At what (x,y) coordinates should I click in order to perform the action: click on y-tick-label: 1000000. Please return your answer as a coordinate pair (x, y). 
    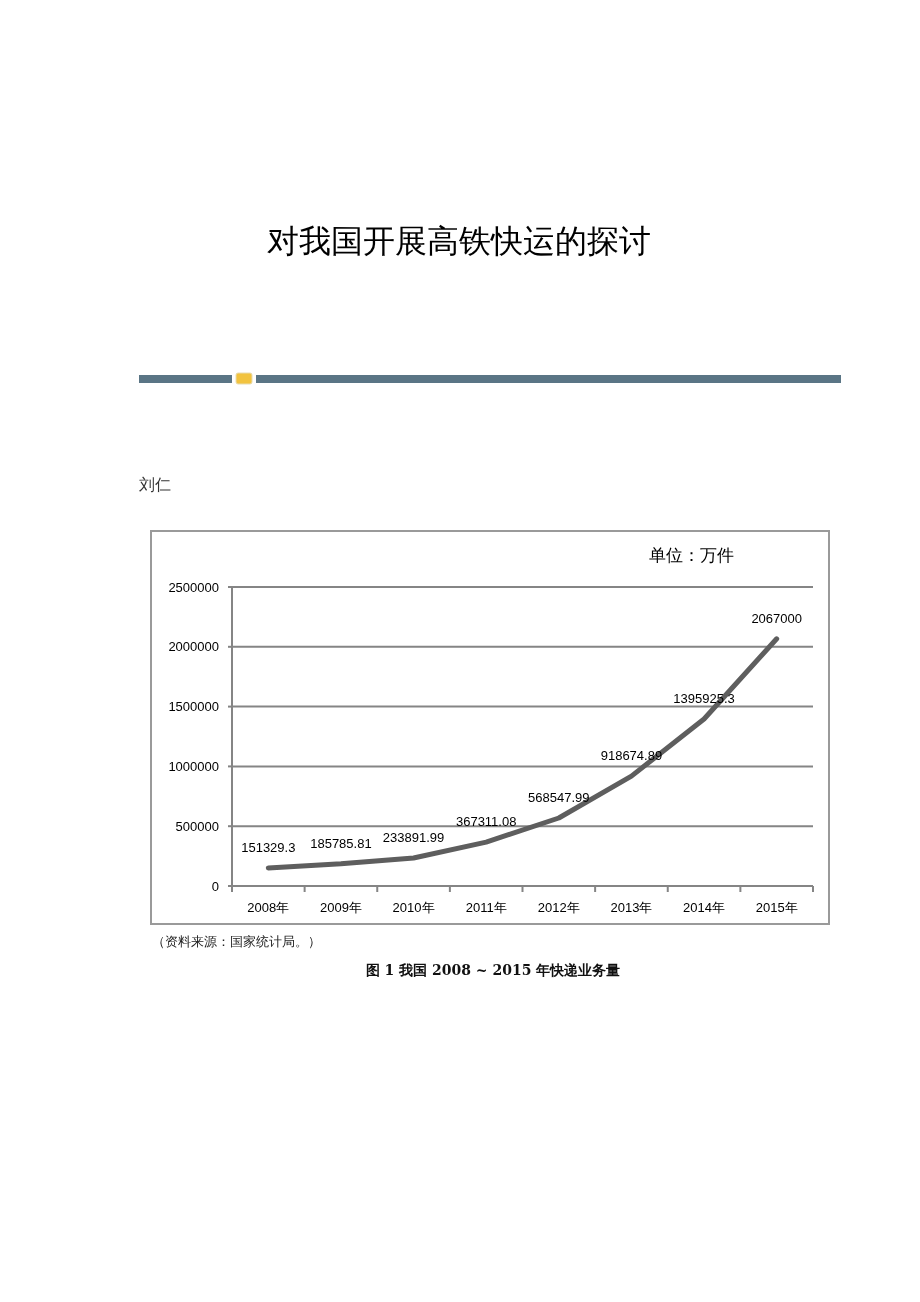
    Looking at the image, I should click on (193, 766).